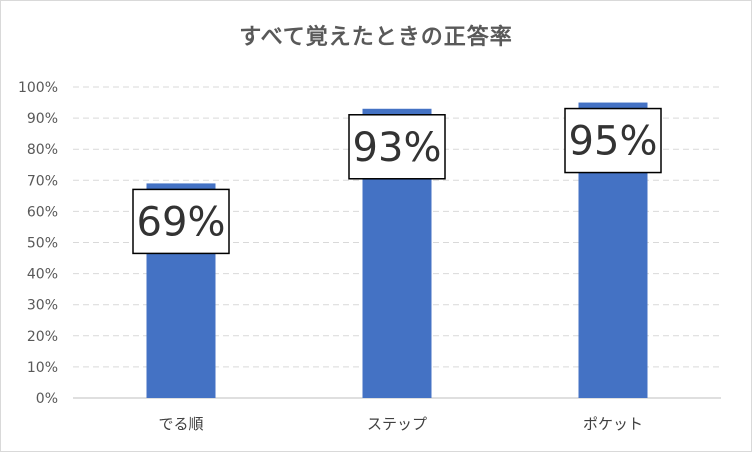 This screenshot has width=752, height=452. I want to click on y-tick-label: 50%, so click(42, 244).